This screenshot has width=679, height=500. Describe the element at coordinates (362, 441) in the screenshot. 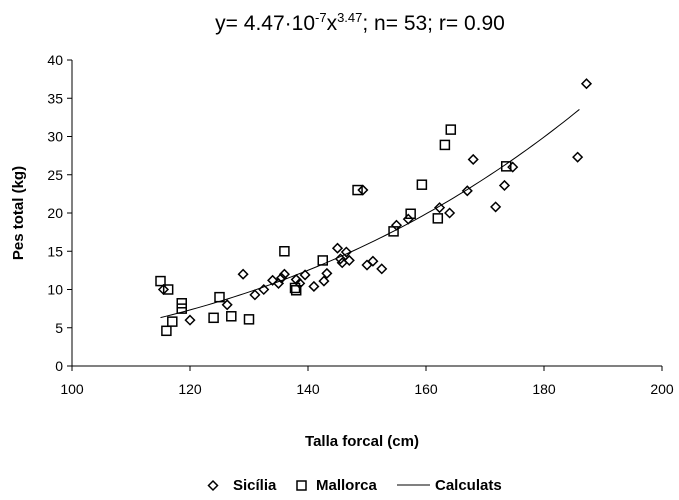

I see `x-axis-label: Talla forcal (cm)` at that location.